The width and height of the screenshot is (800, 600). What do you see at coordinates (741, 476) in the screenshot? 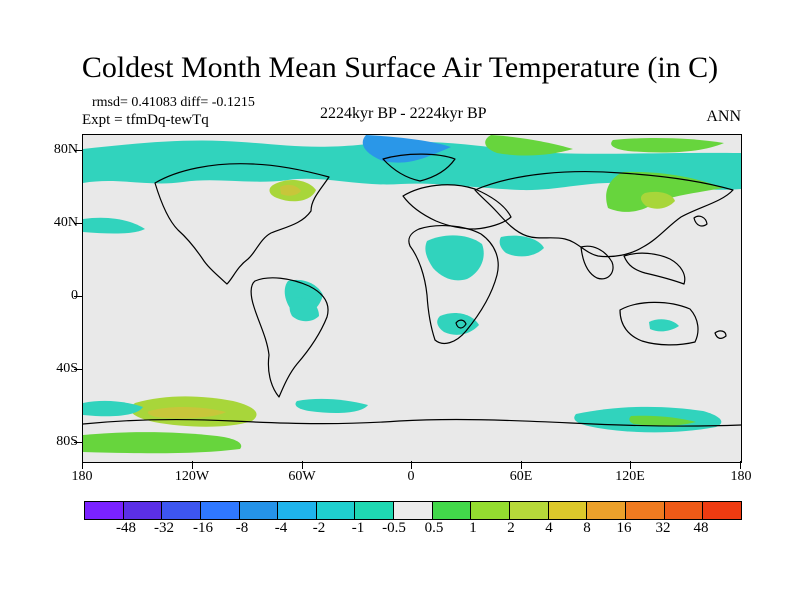
I see `longitude-label-180-right: 180` at bounding box center [741, 476].